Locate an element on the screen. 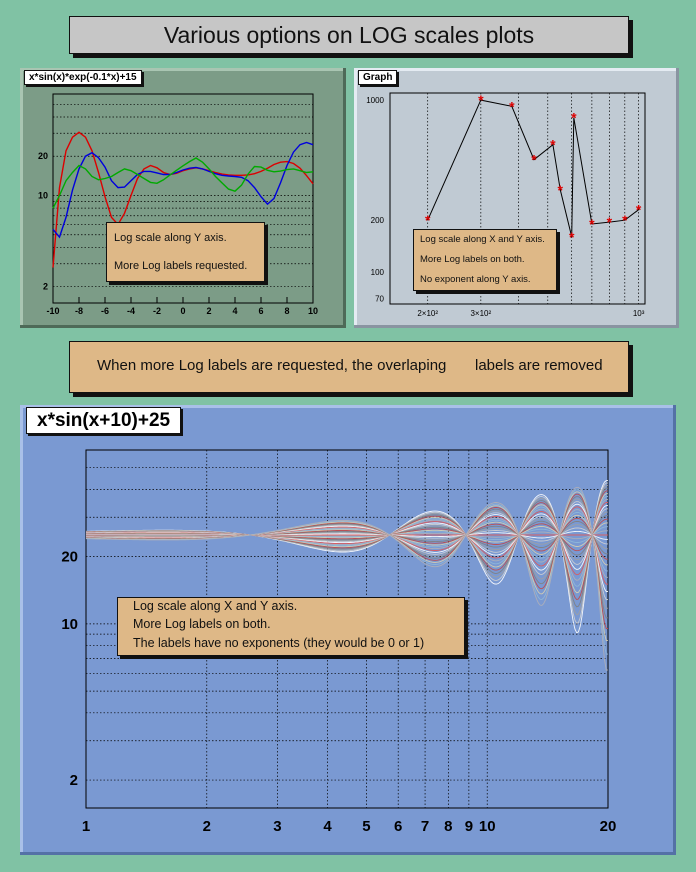 The width and height of the screenshot is (696, 872). bottom-chart-y-tick-label: 2 is located at coordinates (74, 780).